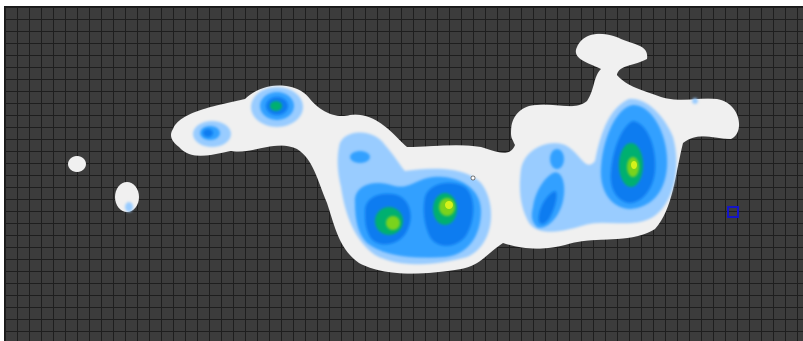  What do you see at coordinates (733, 212) in the screenshot?
I see `goal-marker` at bounding box center [733, 212].